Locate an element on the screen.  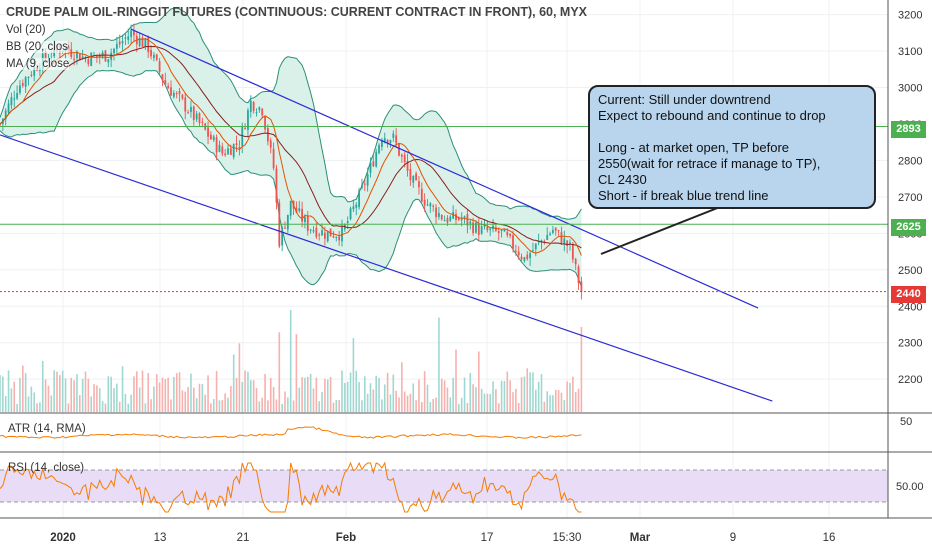
price-tick-label: 3200 is located at coordinates (910, 16).